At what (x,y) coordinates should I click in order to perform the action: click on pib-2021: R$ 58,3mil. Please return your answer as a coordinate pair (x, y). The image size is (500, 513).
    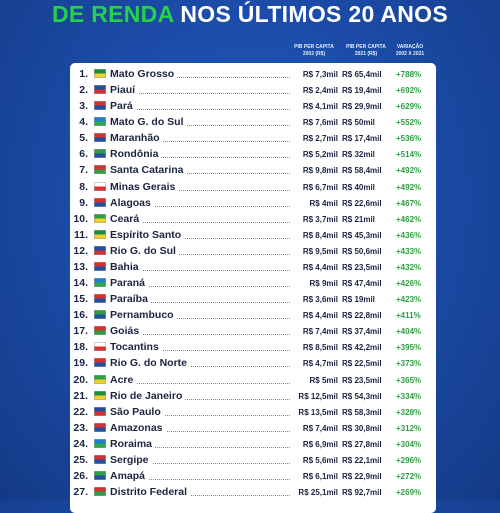
    Looking at the image, I should click on (362, 412).